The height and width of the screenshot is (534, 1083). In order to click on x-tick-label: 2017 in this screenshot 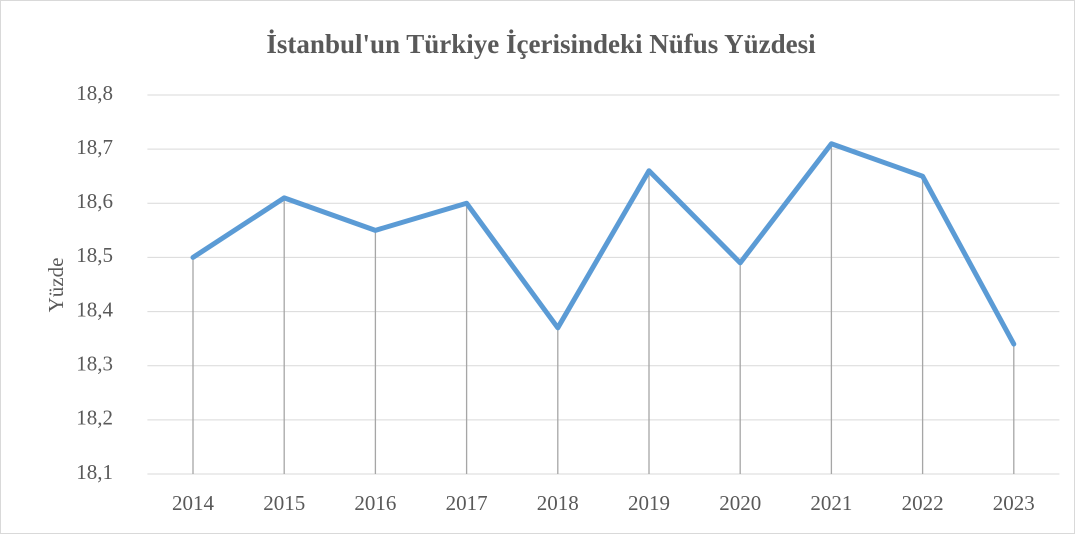, I will do `click(467, 503)`.